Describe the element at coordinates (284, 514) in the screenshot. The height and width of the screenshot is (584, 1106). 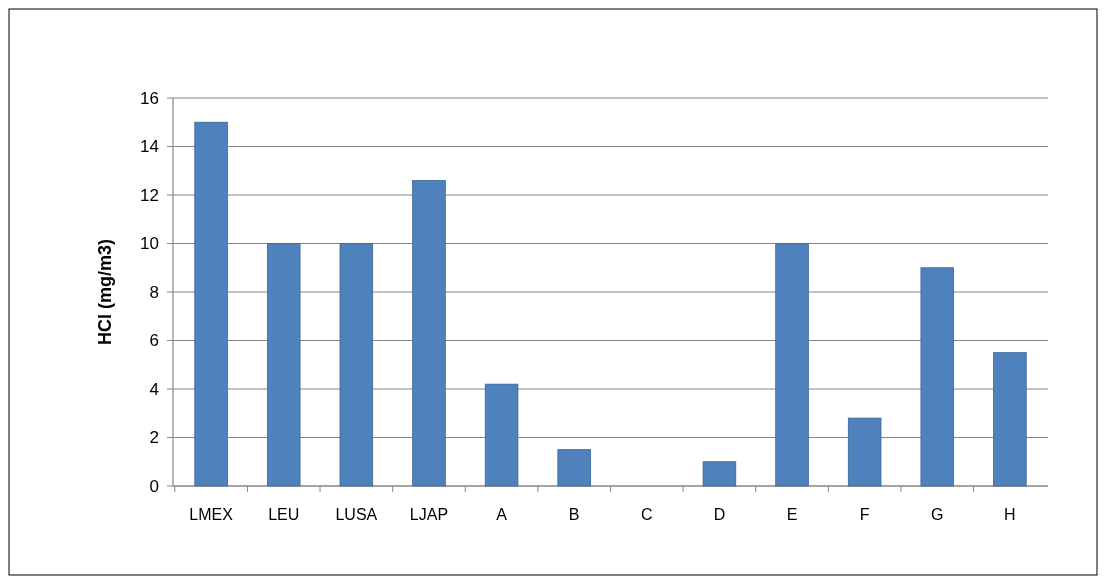
I see `x-tick-label: LEU` at that location.